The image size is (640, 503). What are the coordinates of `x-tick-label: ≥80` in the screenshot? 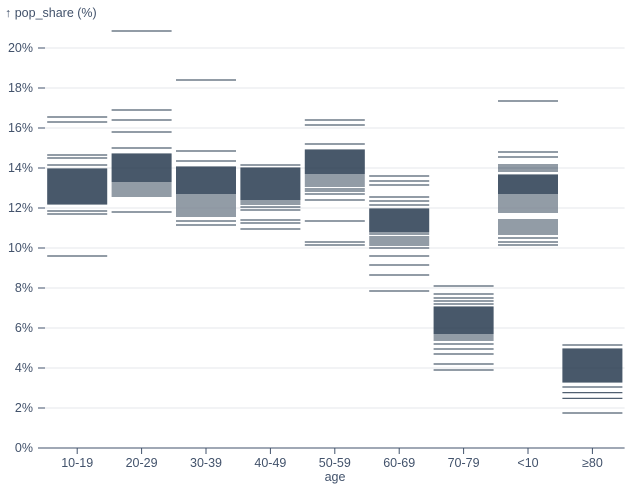 It's located at (592, 463).